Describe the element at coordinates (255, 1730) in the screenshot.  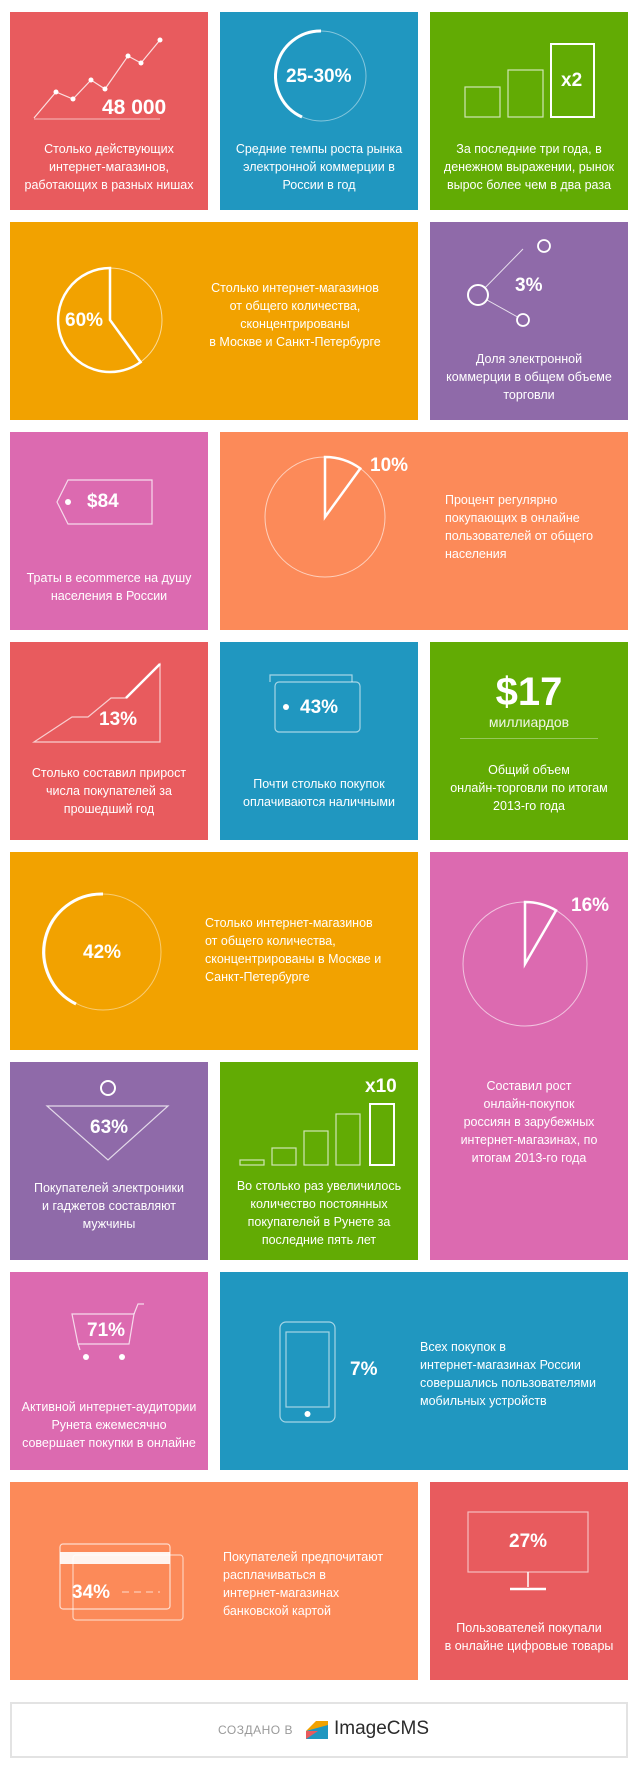
I see `made-in-label: СОЗДАНО В` at that location.